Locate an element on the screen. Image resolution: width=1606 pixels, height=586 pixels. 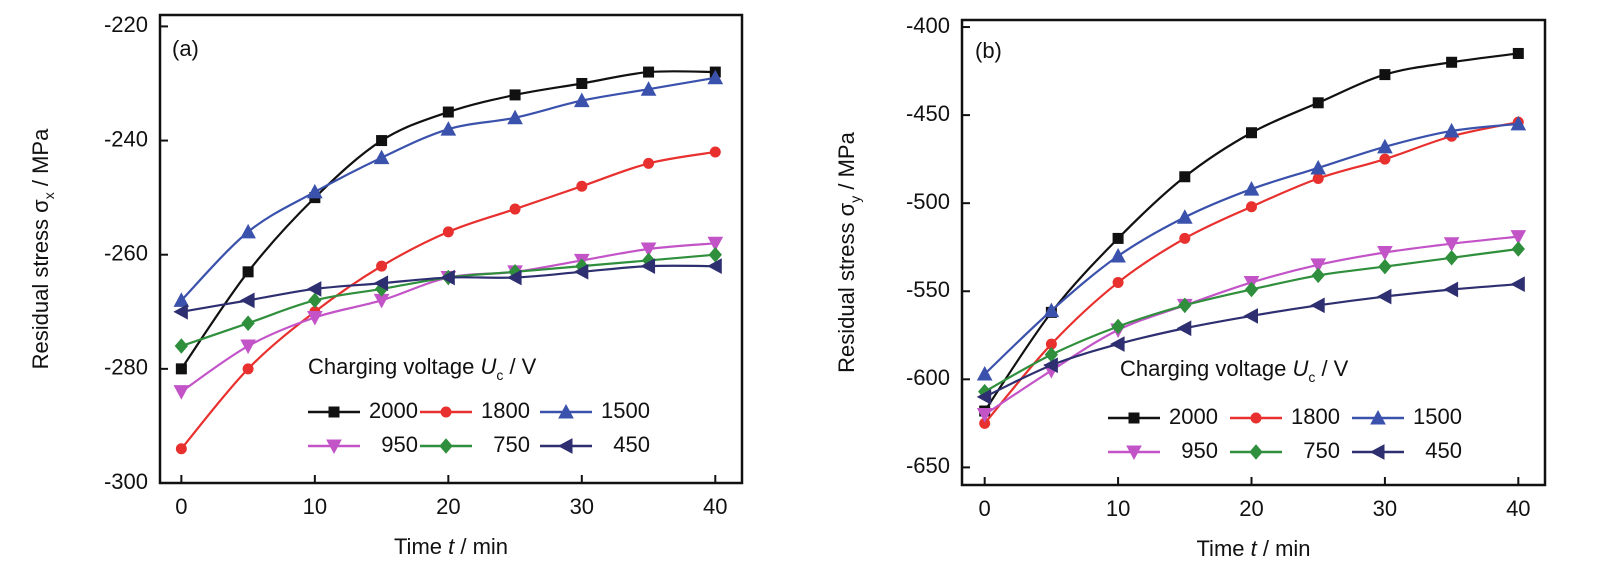
y-tick-label: -260 is located at coordinates (126, 253).